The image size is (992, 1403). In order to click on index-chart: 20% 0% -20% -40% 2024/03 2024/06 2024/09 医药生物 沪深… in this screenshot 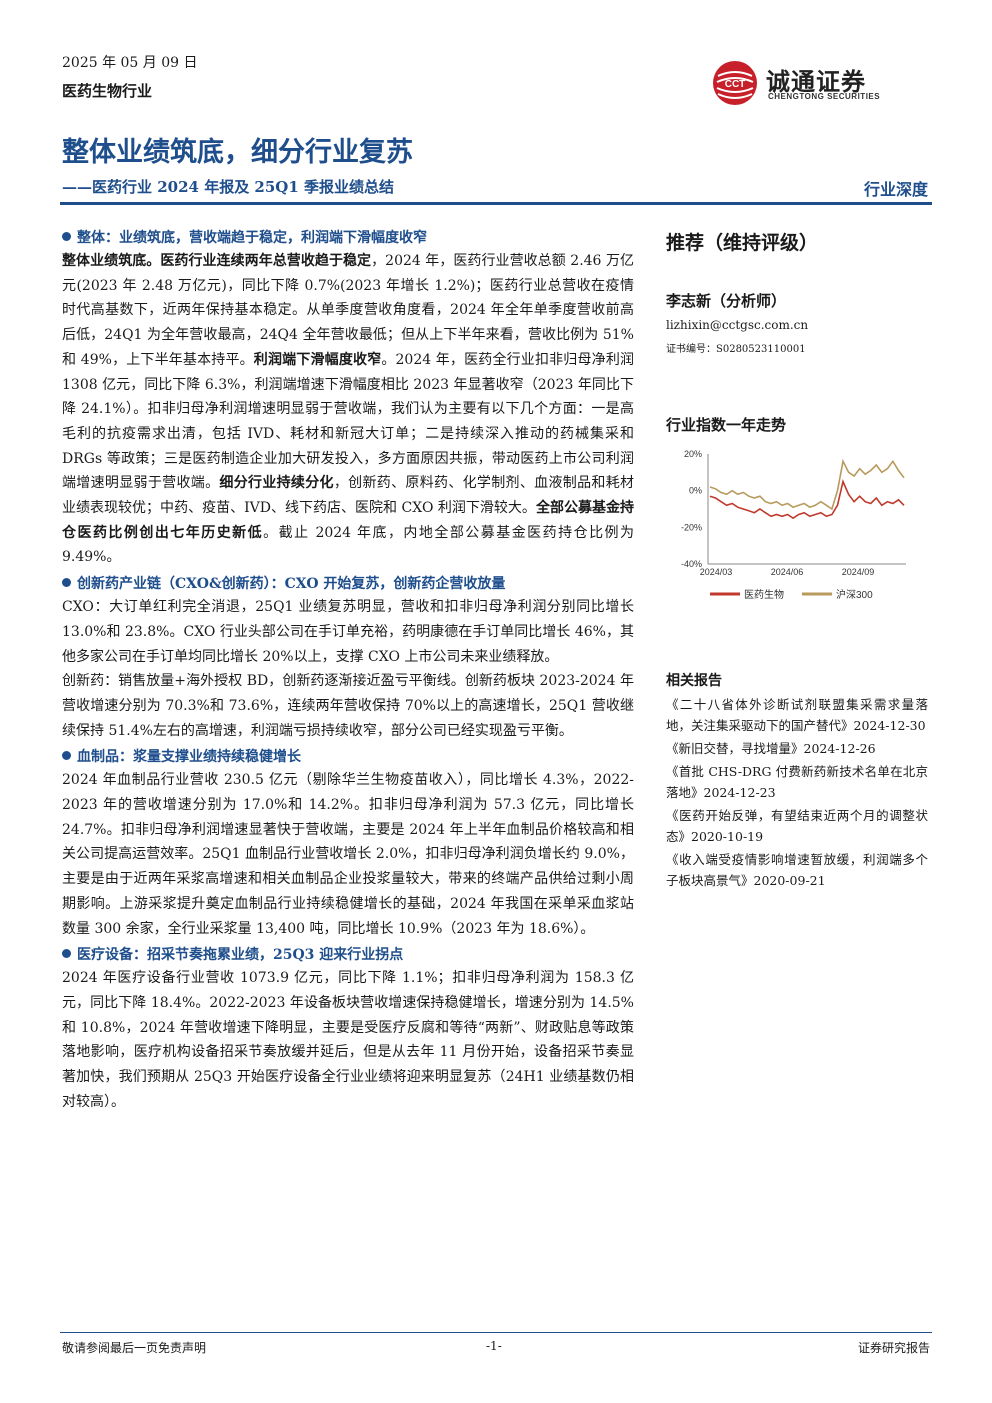, I will do `click(802, 526)`.